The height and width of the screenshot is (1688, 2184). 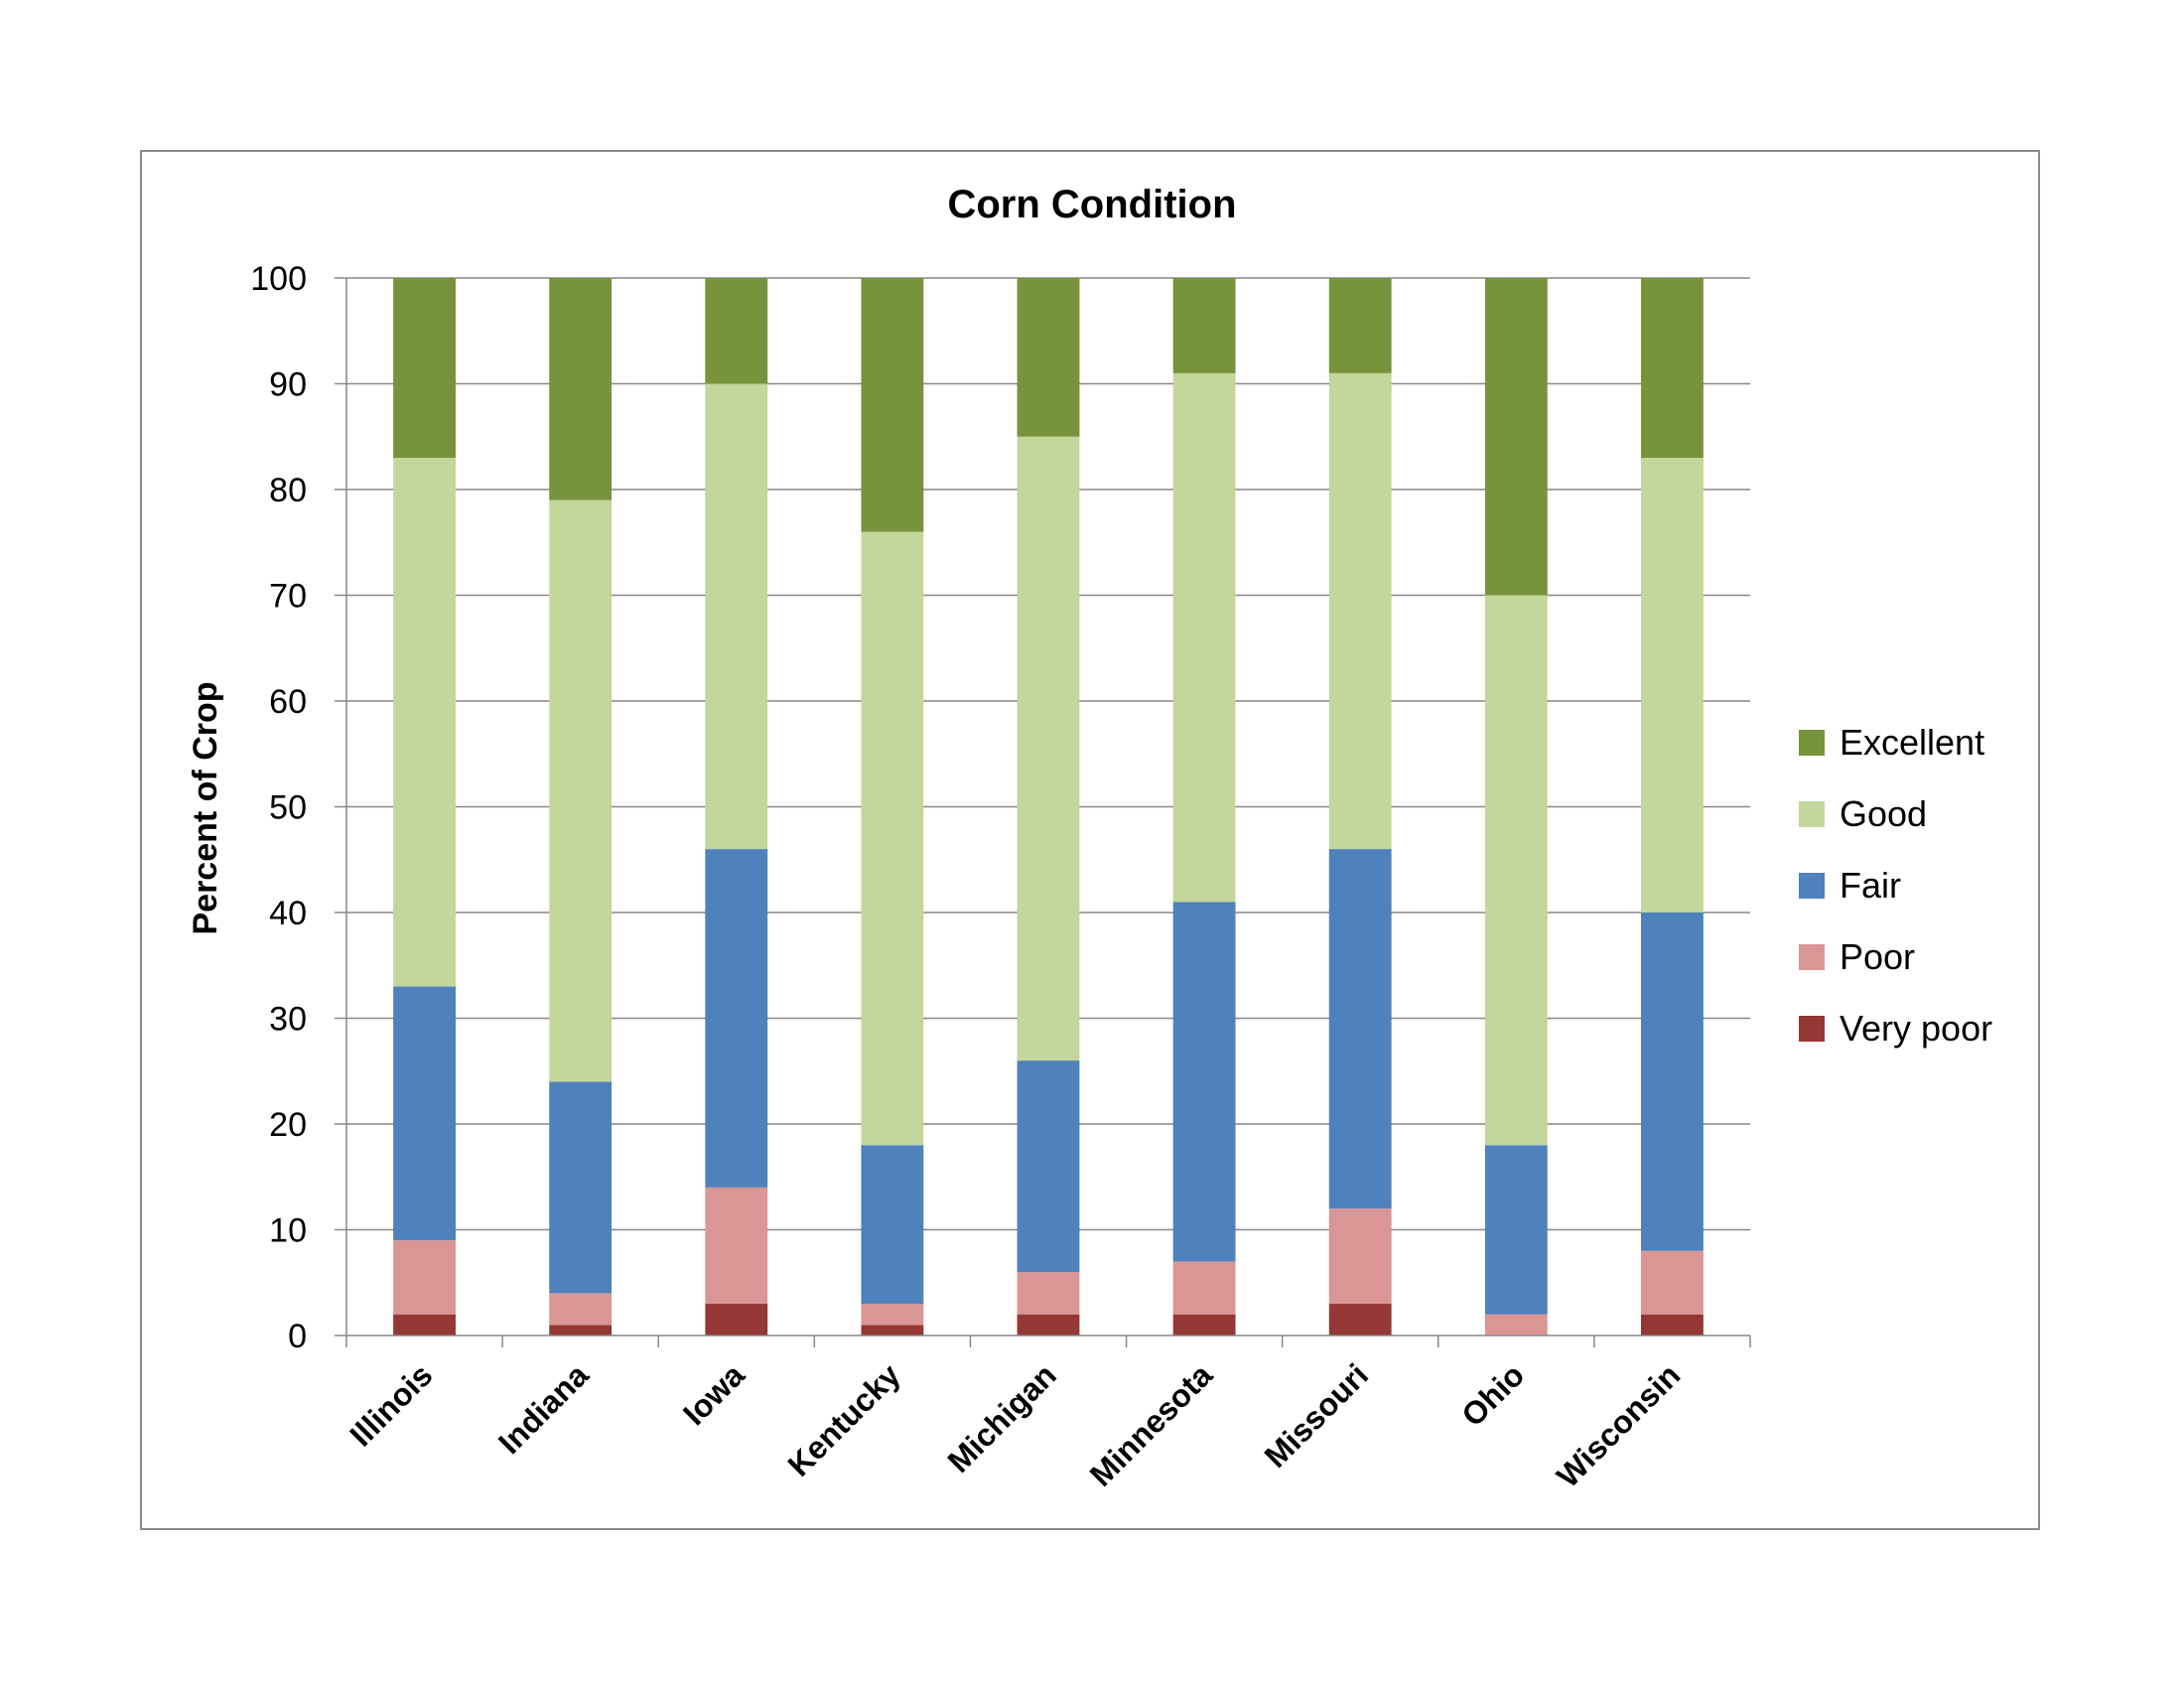 What do you see at coordinates (1151, 1424) in the screenshot?
I see `x-tick-label: Minnesota` at bounding box center [1151, 1424].